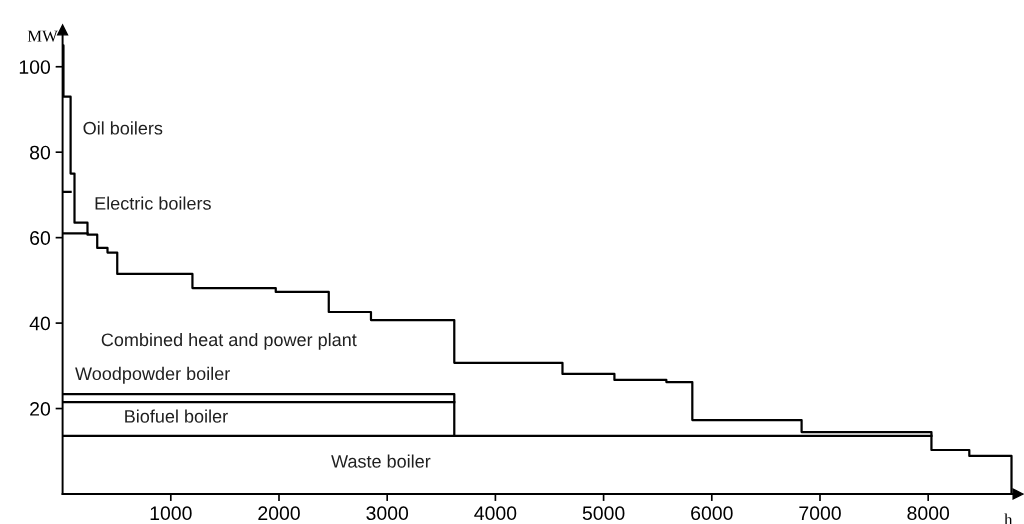 The width and height of the screenshot is (1024, 524). What do you see at coordinates (712, 513) in the screenshot?
I see `x-tick-label: 6000` at bounding box center [712, 513].